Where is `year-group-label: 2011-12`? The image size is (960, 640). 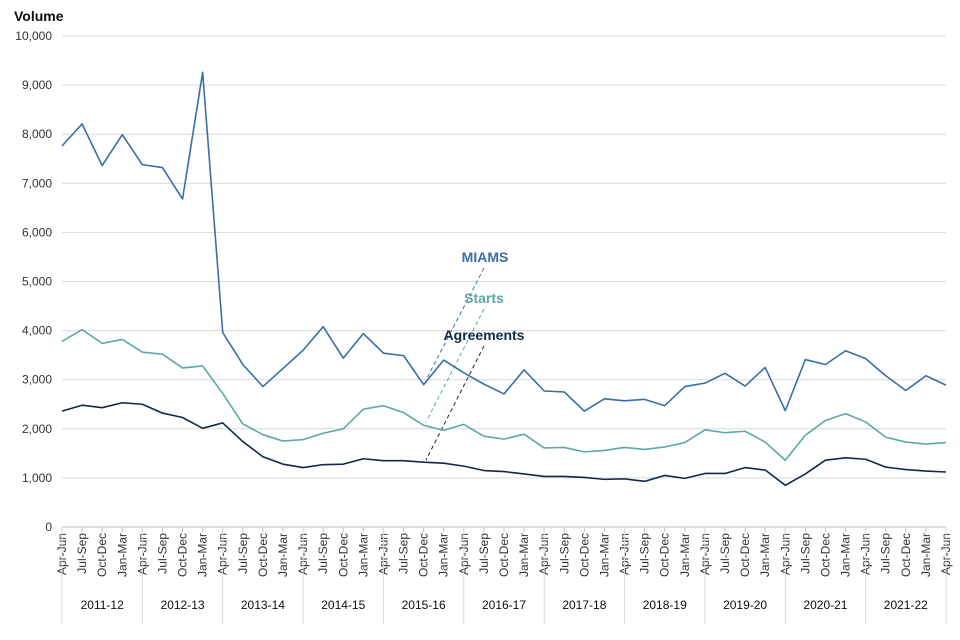
year-group-label: 2011-12 is located at coordinates (102, 605).